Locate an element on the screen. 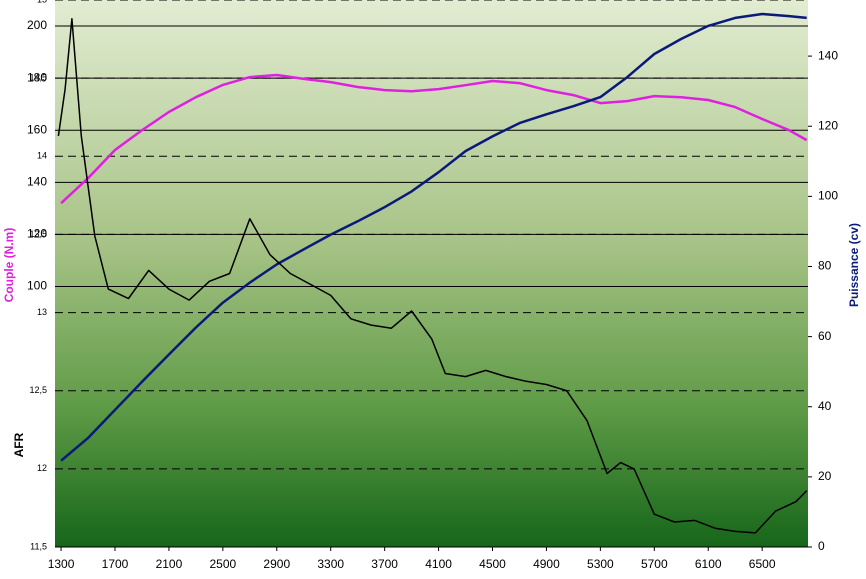 Image resolution: width=866 pixels, height=579 pixels. x-tick-label: 6100 is located at coordinates (708, 564).